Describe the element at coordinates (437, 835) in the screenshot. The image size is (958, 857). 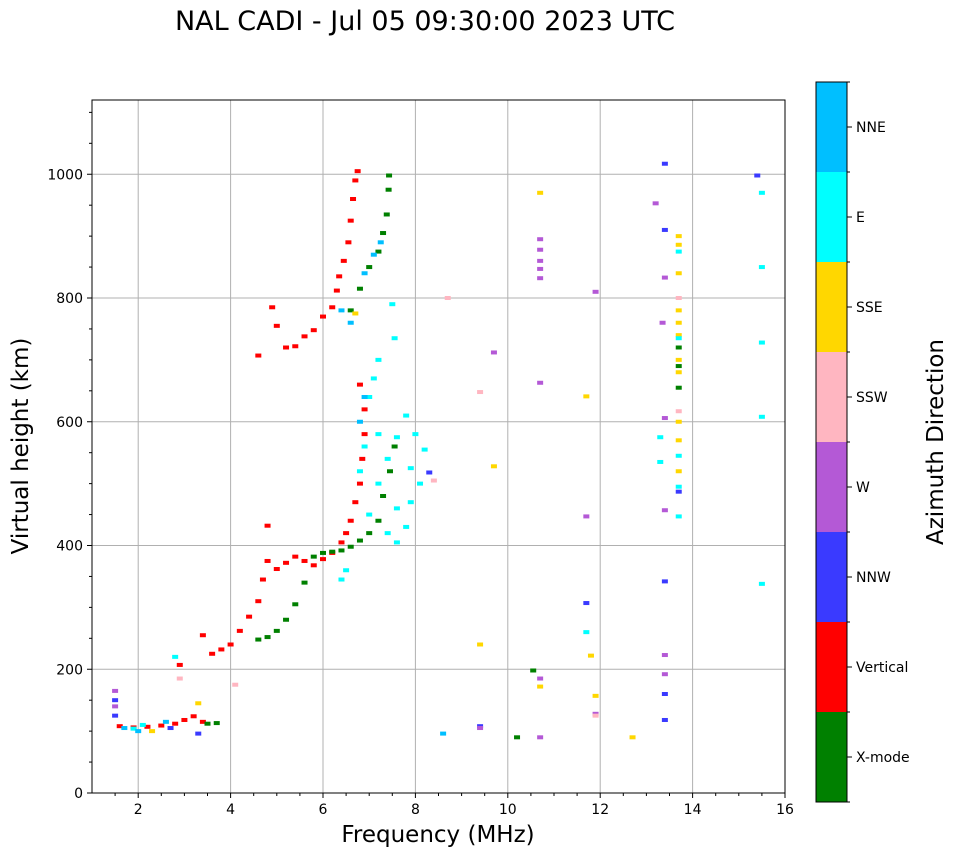
I see `x-axis-label: Frequency (MHz)` at that location.